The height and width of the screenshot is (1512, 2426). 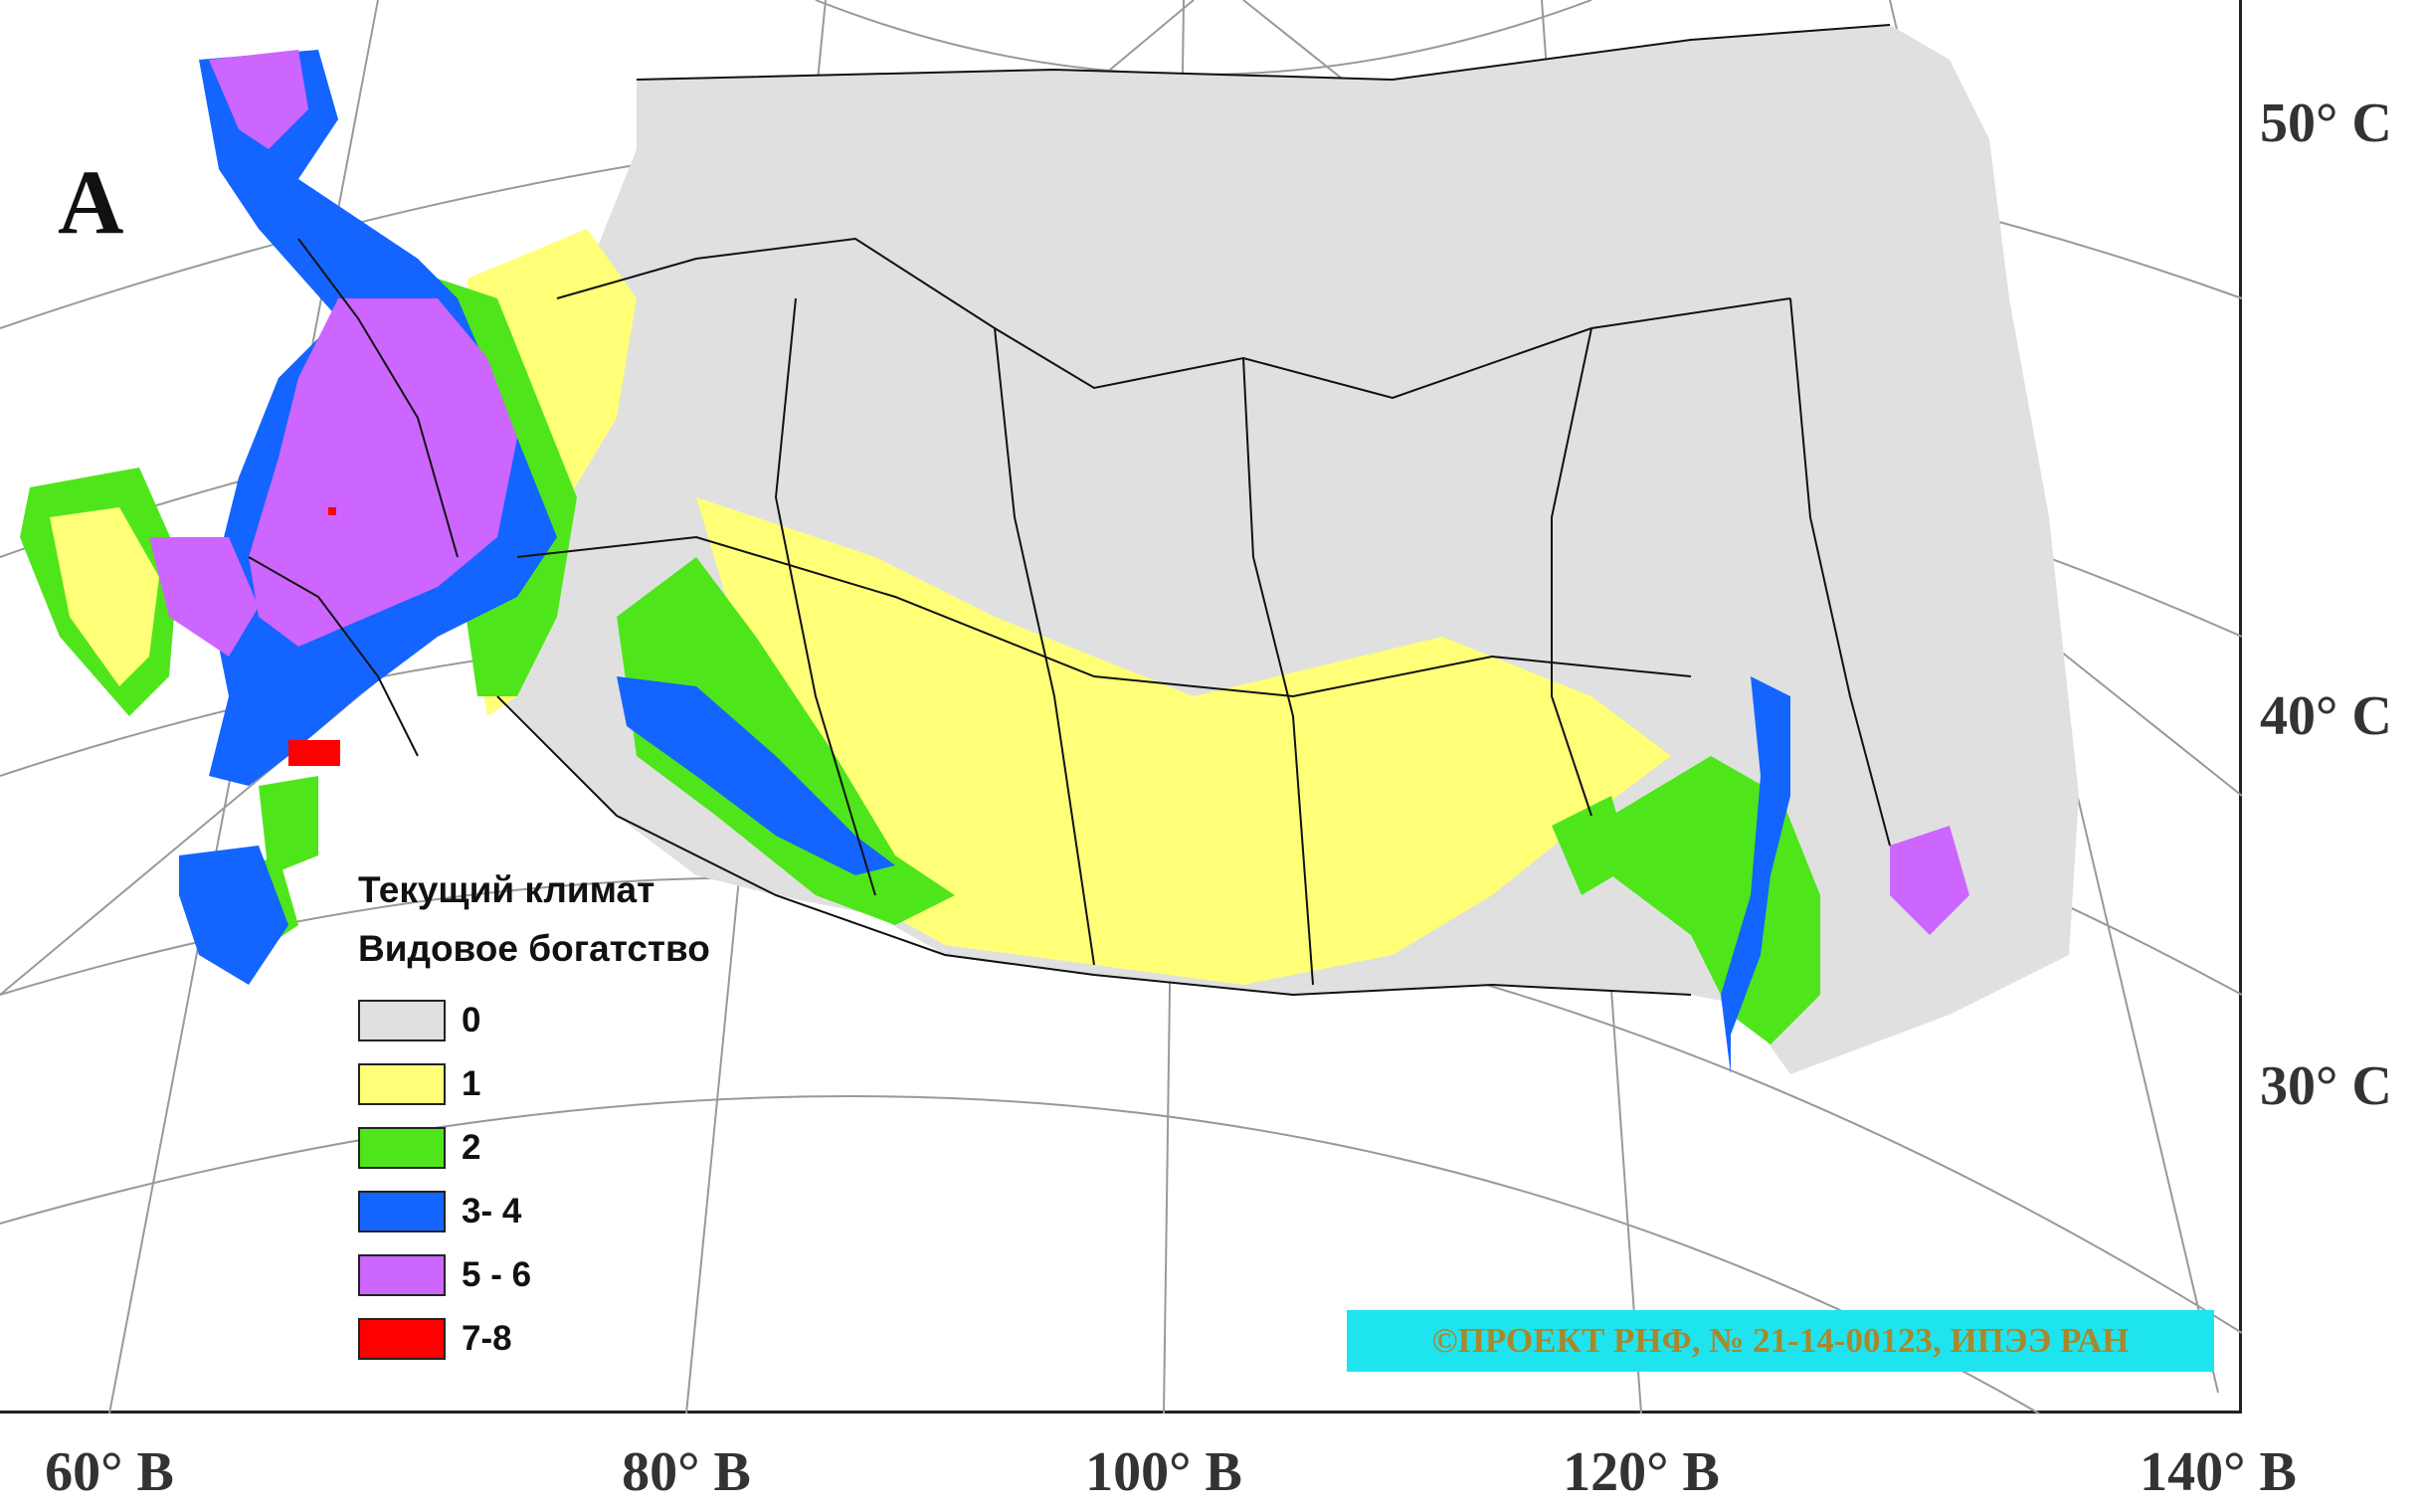 I want to click on project-credit: ©ПРОЕКТ РНФ, № 21-14-00123, ИПЭЭ РАН, so click(x=1780, y=1341).